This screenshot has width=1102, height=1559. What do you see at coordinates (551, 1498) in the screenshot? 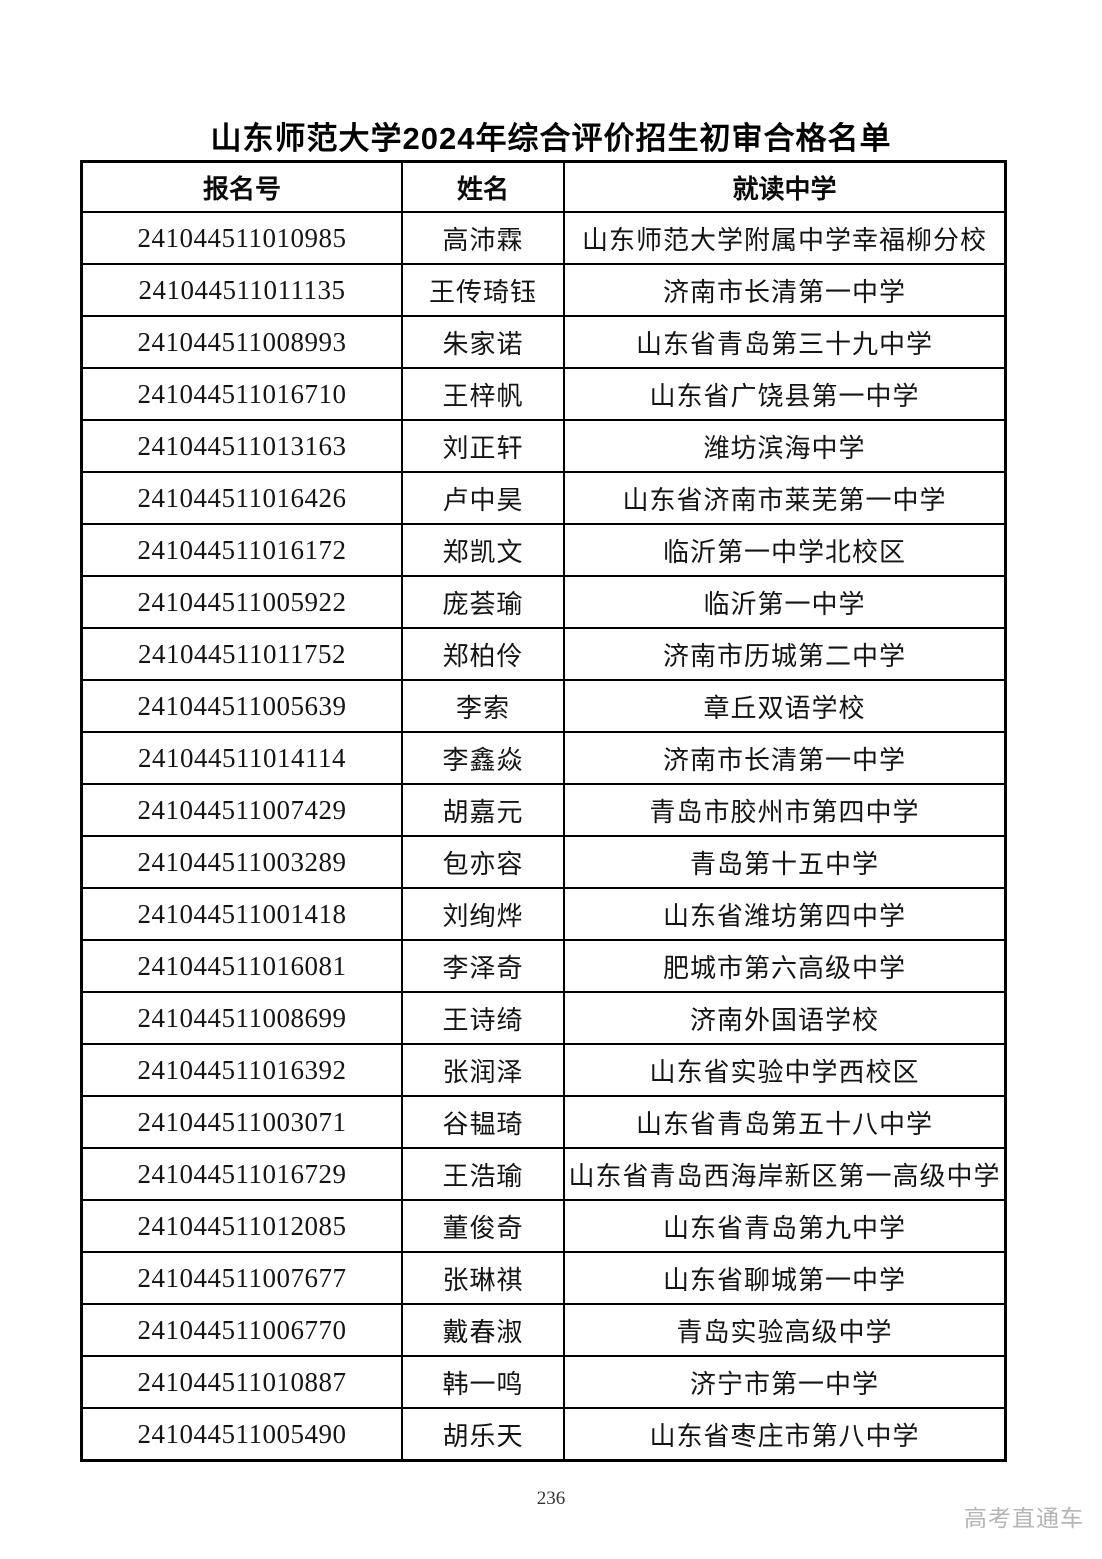
I see `page-number: 236` at bounding box center [551, 1498].